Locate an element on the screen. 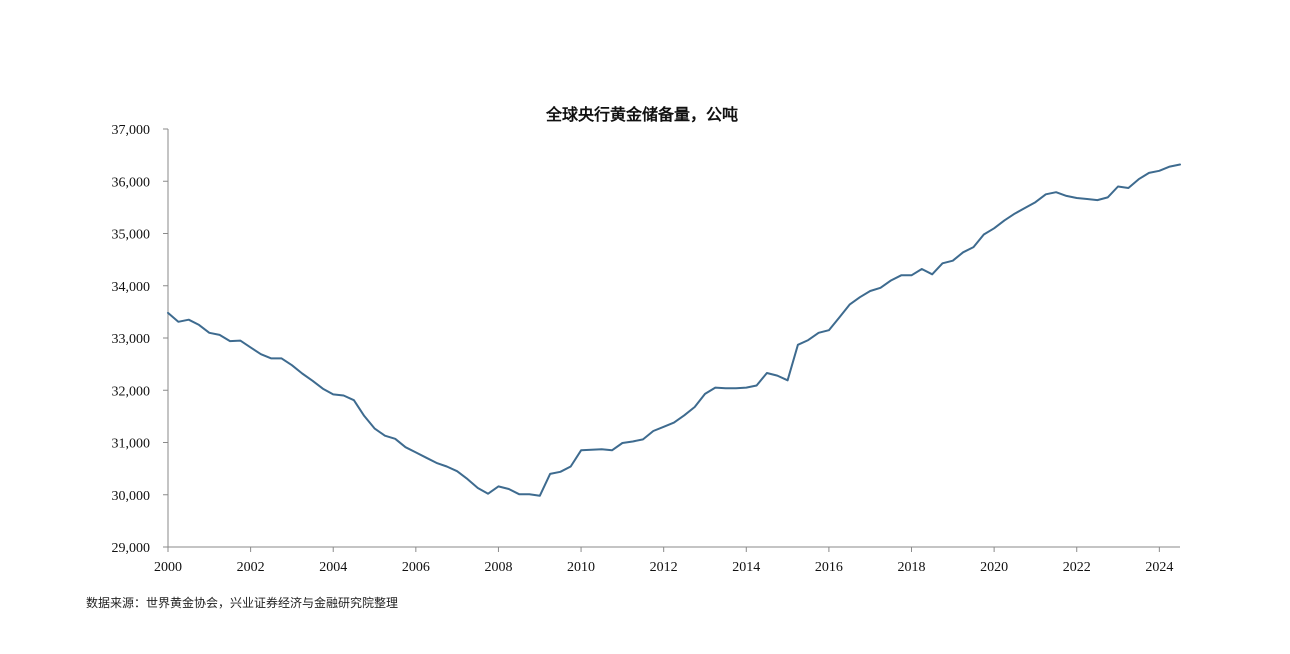  x-tick-label: 2020 is located at coordinates (994, 567).